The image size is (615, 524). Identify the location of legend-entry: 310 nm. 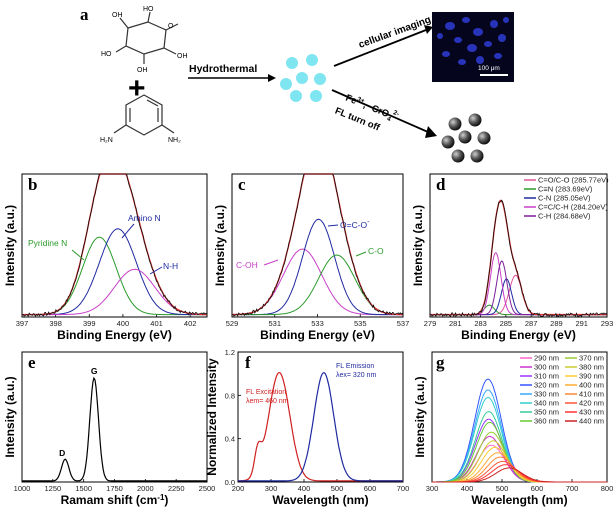
(546, 376).